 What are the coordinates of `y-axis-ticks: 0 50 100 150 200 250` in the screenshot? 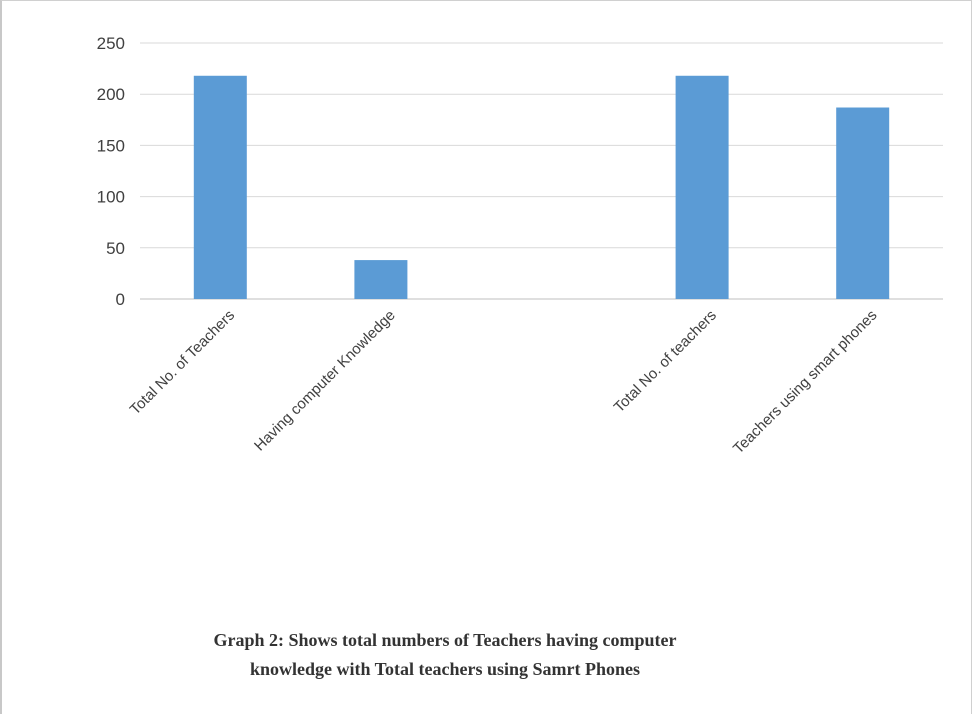 It's located at (111, 171).